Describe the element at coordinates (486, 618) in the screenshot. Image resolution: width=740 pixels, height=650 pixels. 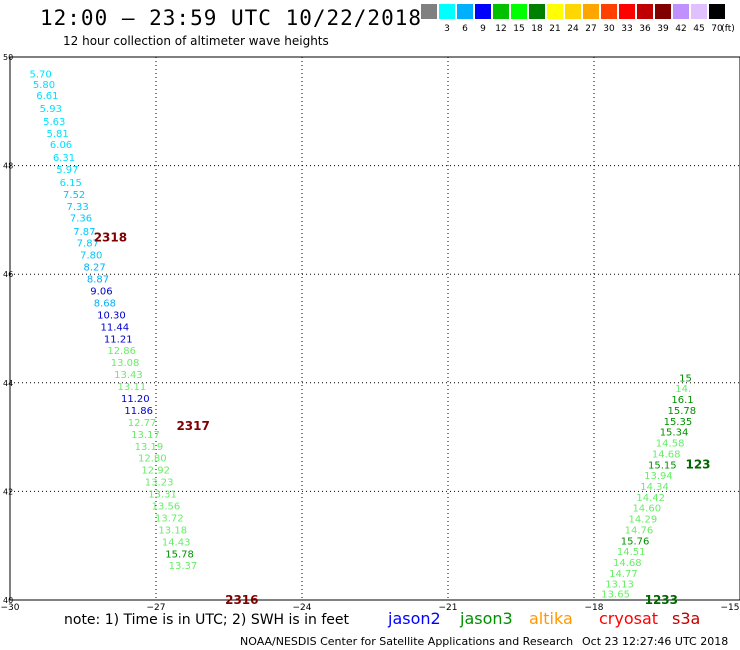
I see `satellite-legend-item: jason3` at that location.